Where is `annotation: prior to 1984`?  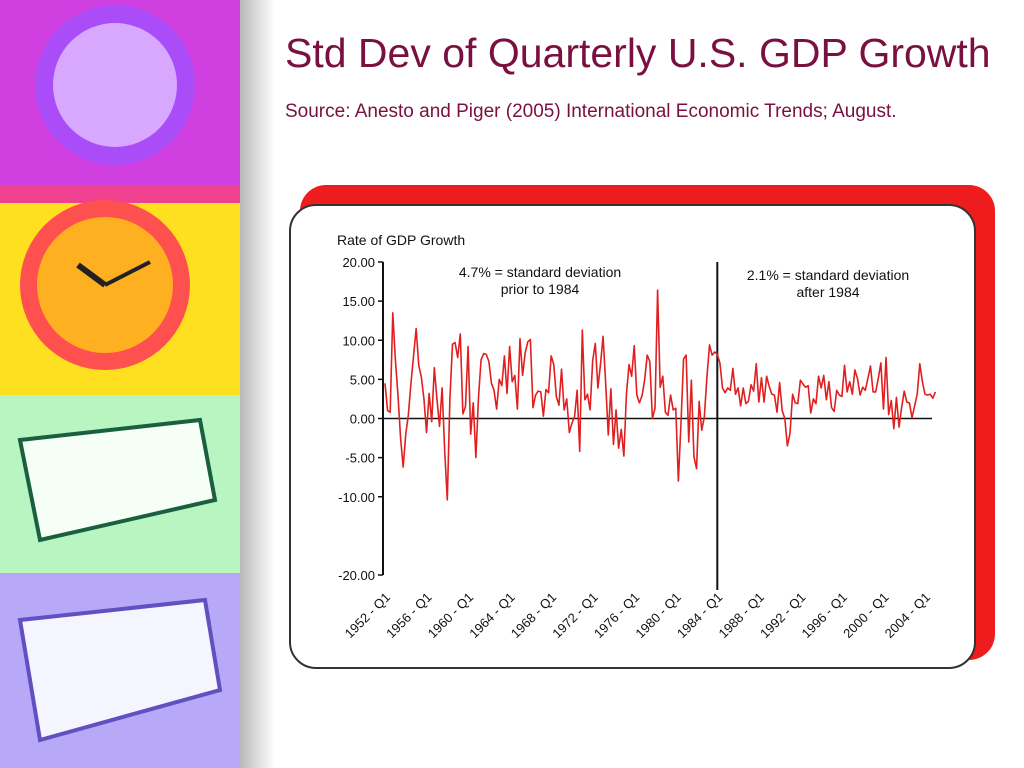 annotation: prior to 1984 is located at coordinates (540, 289).